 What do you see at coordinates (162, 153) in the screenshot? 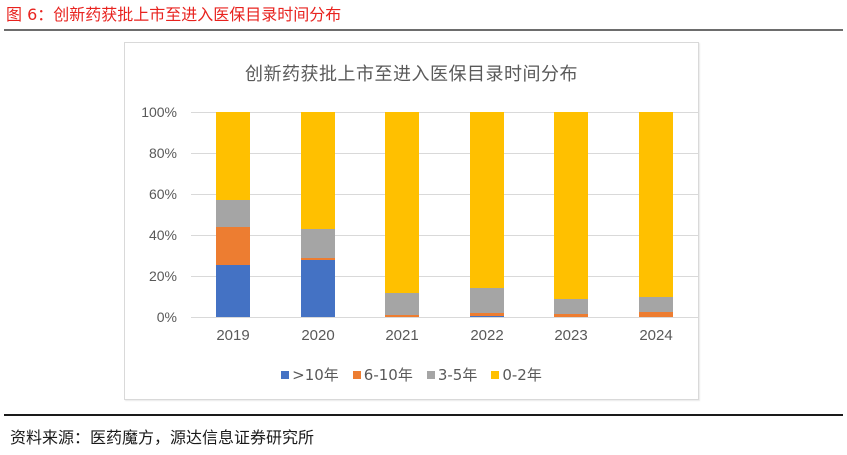
I see `y-axis-tick-label: 80%` at bounding box center [162, 153].